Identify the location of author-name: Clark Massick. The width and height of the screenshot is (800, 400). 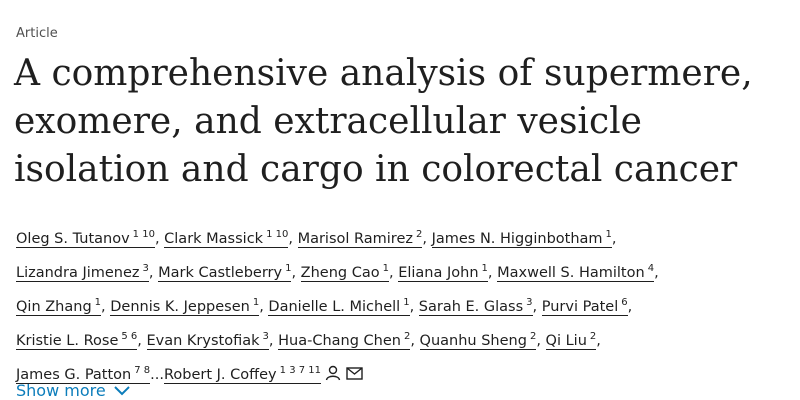
(214, 239).